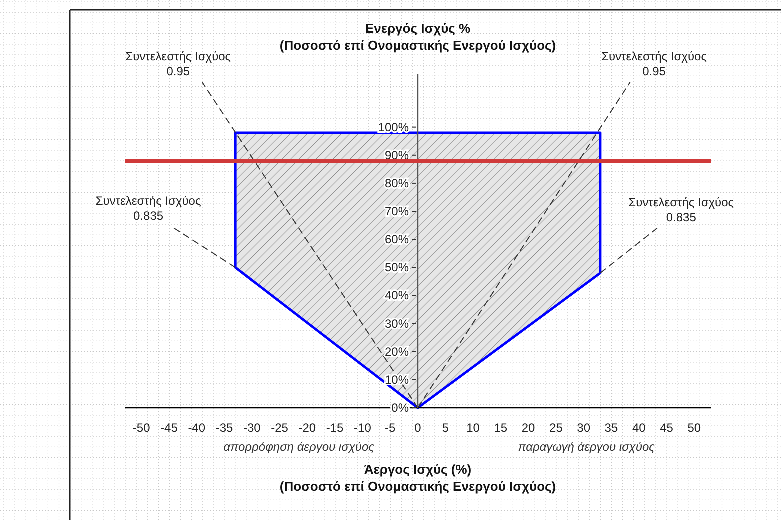 The height and width of the screenshot is (520, 781). What do you see at coordinates (418, 478) in the screenshot?
I see `x-axis-title: Άεργος Ισχύς (%) (Ποσοστό επί Ονομαστικής Ενεργού Ισχύος)` at bounding box center [418, 478].